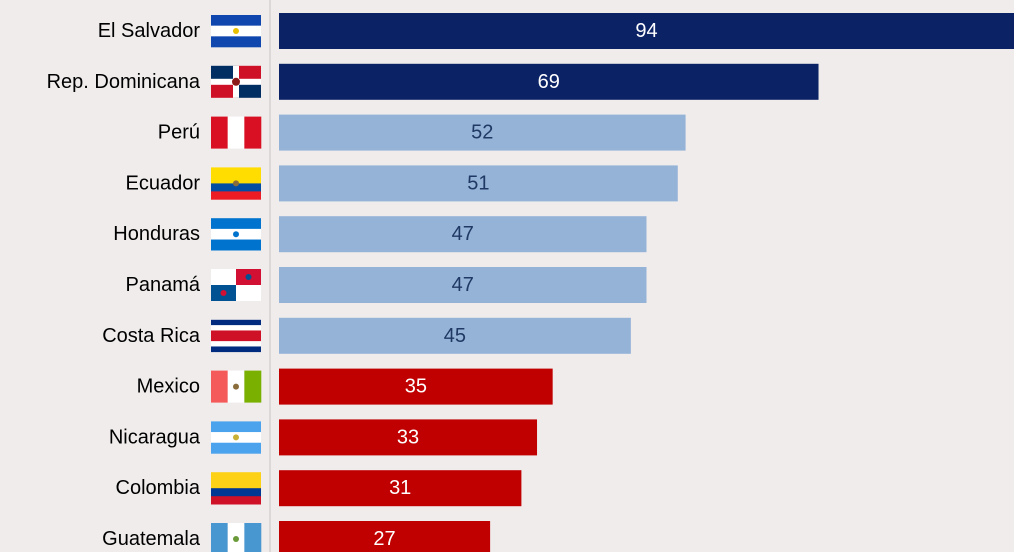 This screenshot has width=1014, height=552. Describe the element at coordinates (163, 285) in the screenshot. I see `category-label: Panamá` at that location.